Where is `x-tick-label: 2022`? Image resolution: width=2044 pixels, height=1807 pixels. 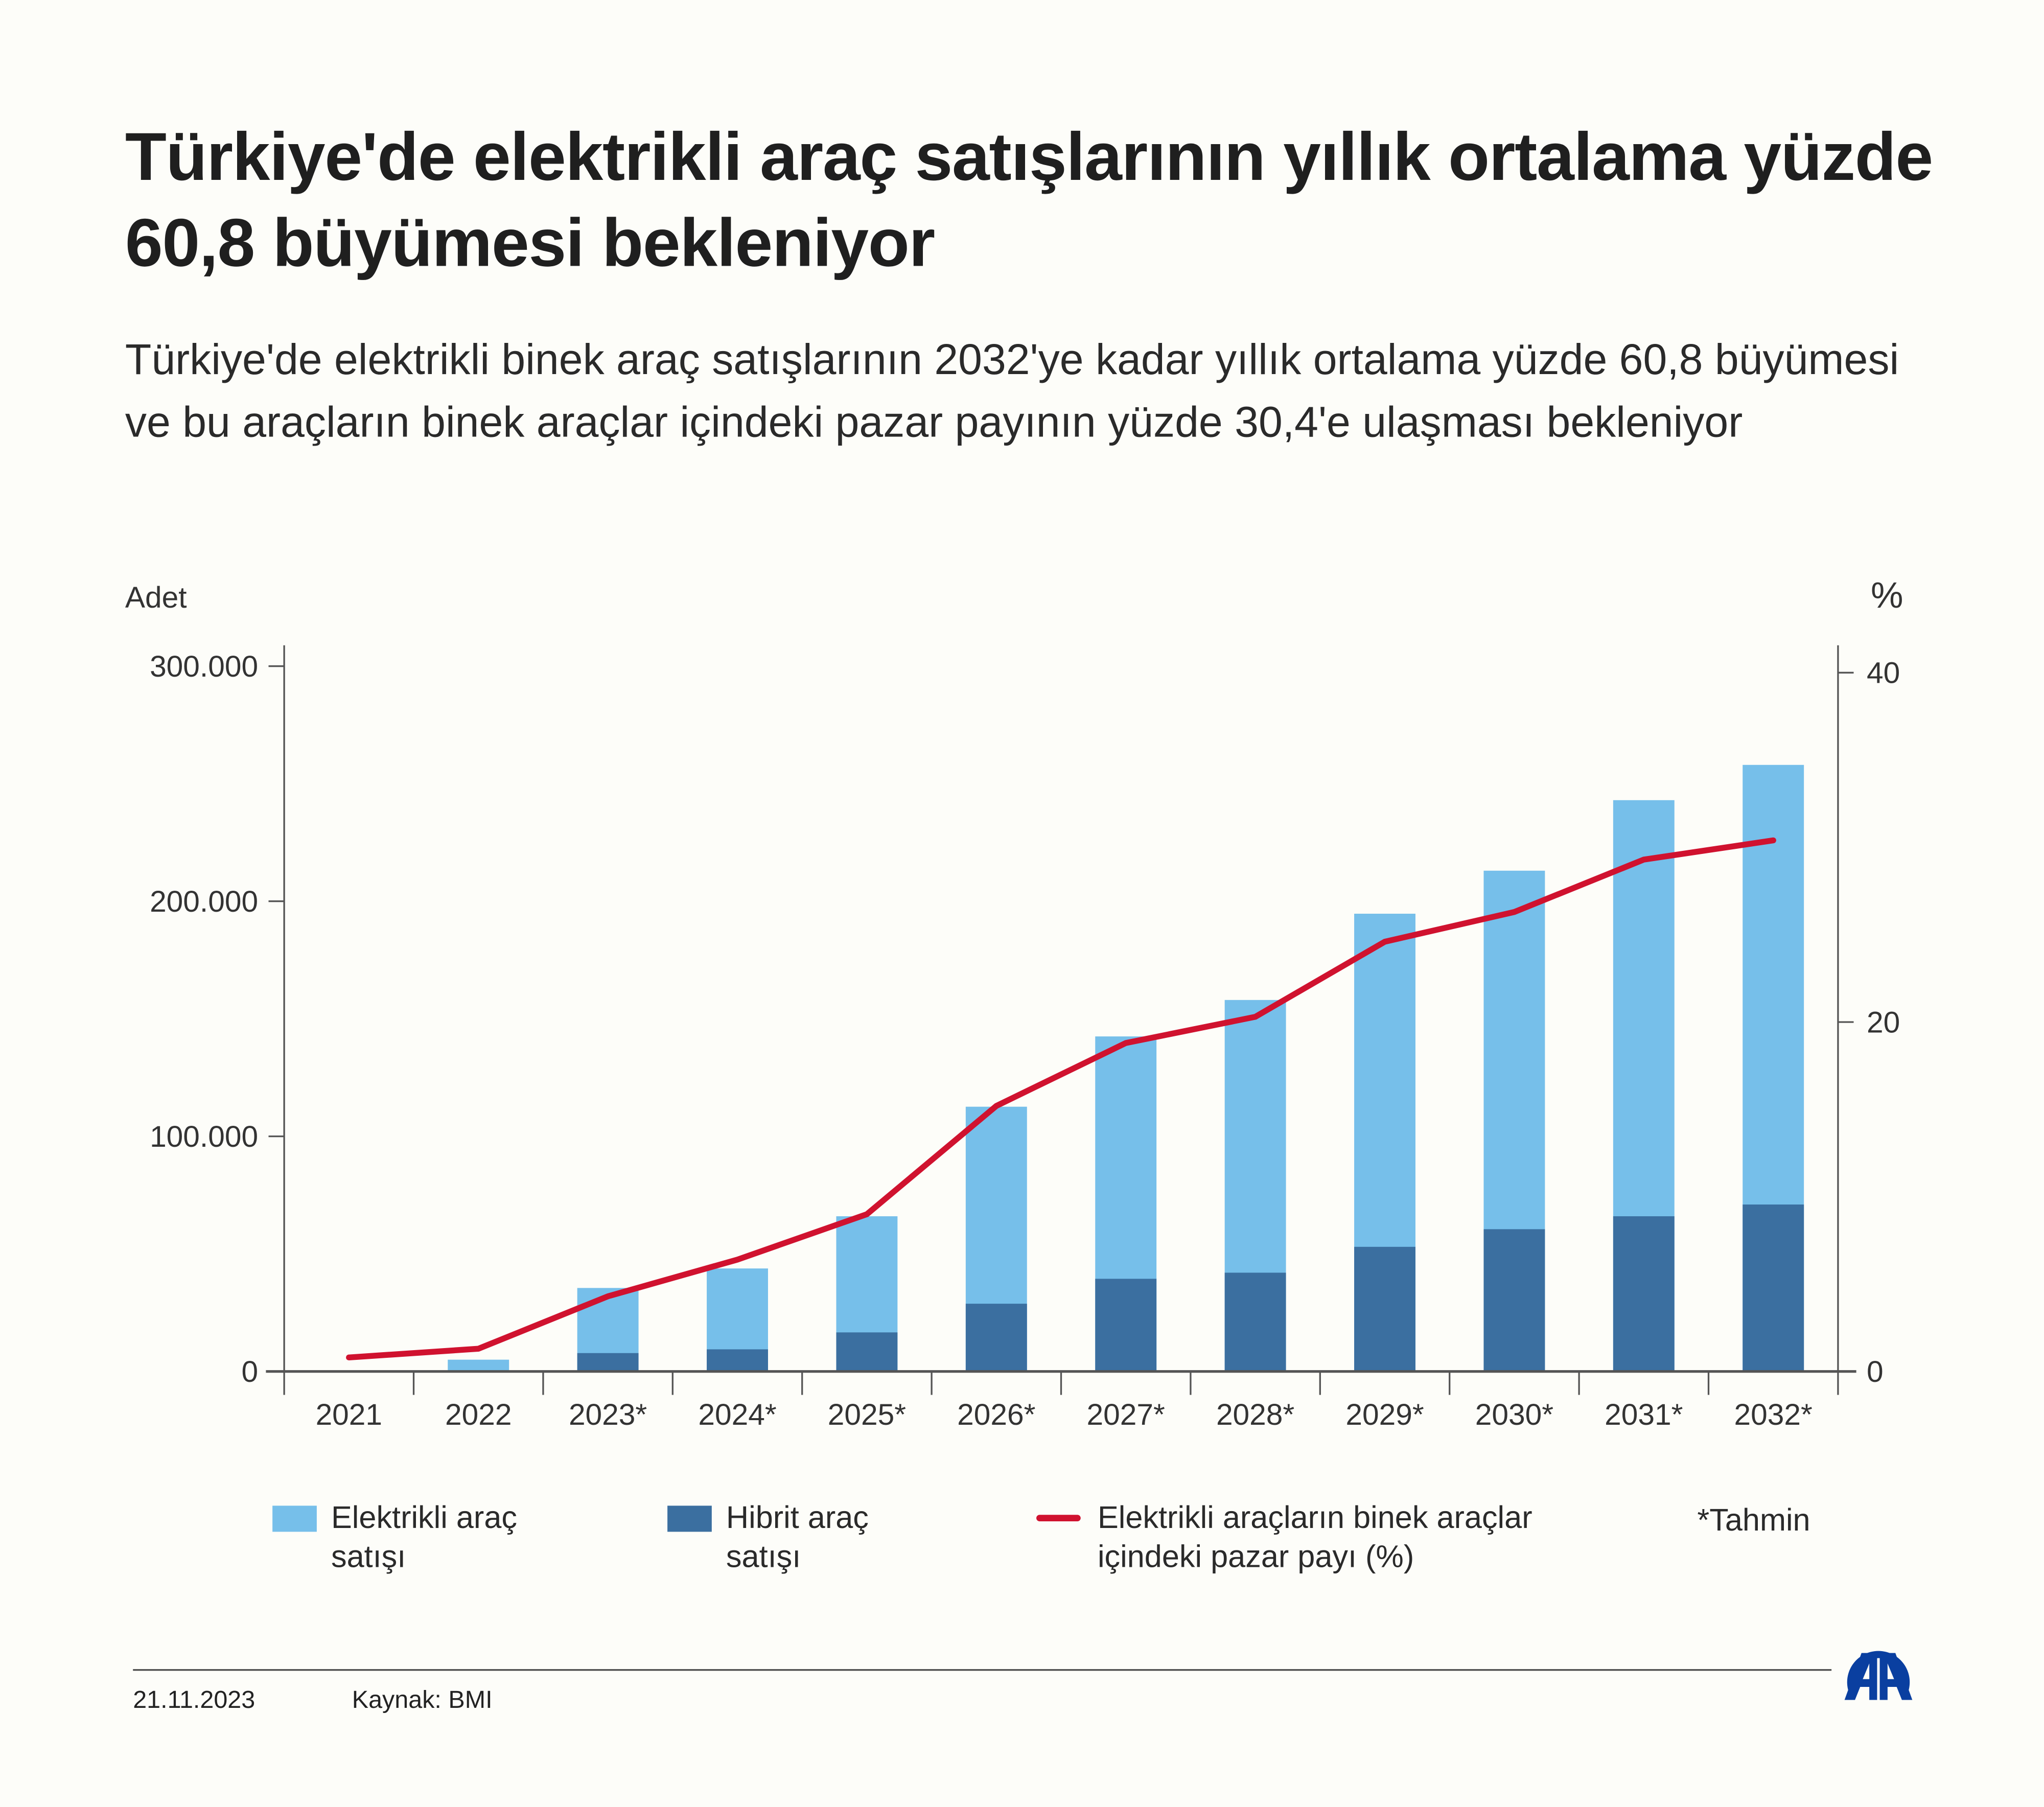 x-tick-label: 2022 is located at coordinates (478, 1414).